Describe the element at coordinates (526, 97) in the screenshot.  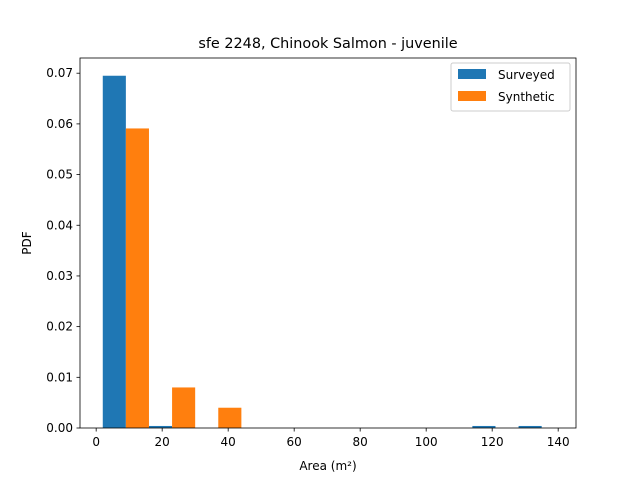
I see `legend-label-synthetic: Synthetic` at that location.